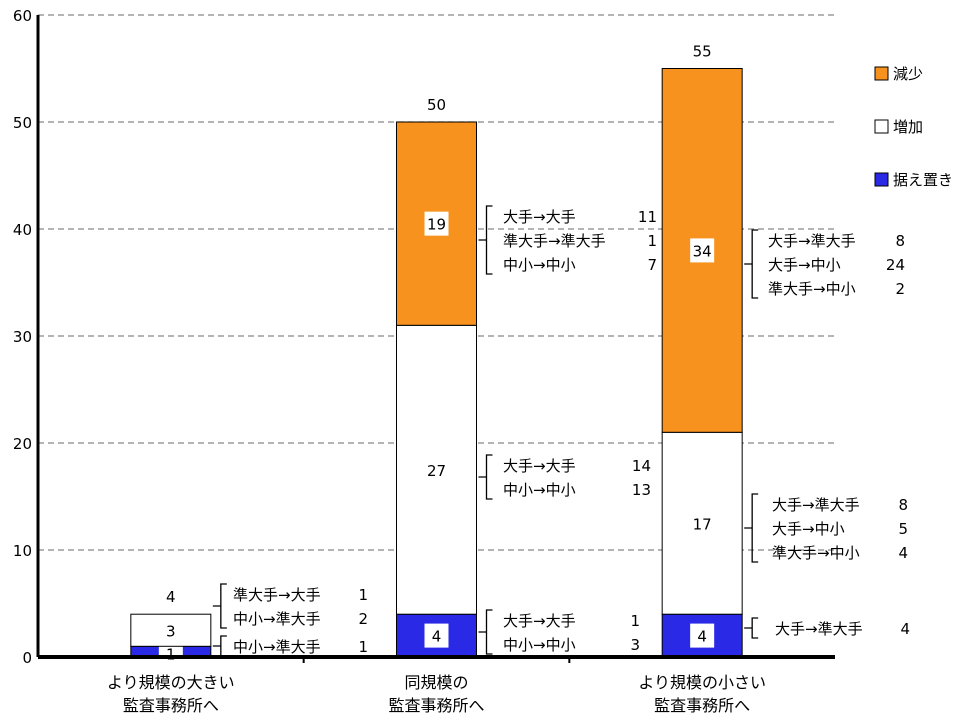 This screenshot has height=723, width=977. What do you see at coordinates (895, 265) in the screenshot?
I see `annotation-value: 24` at bounding box center [895, 265].